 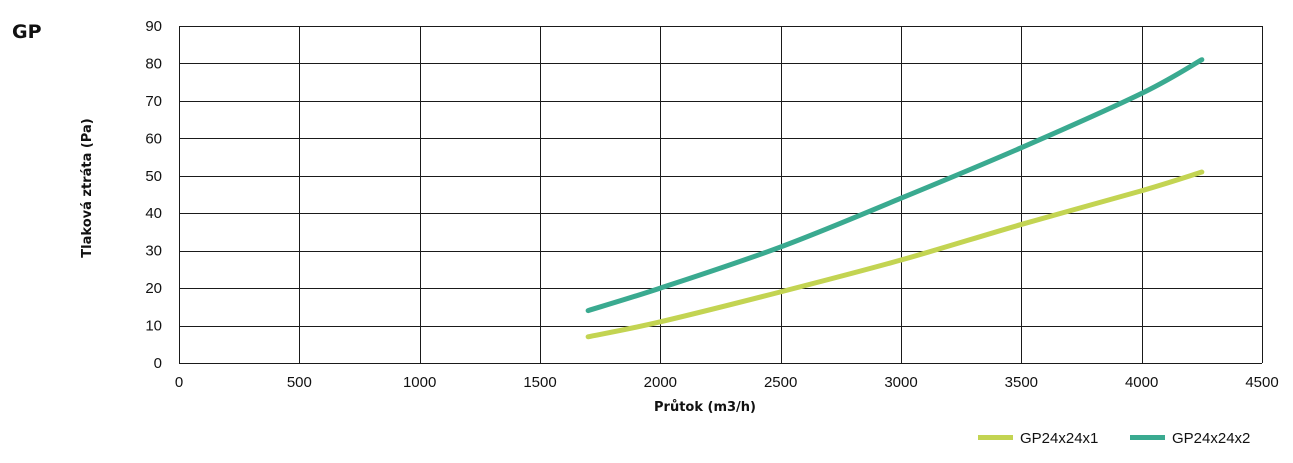 I want to click on x-tick-label: 1000, so click(x=419, y=382).